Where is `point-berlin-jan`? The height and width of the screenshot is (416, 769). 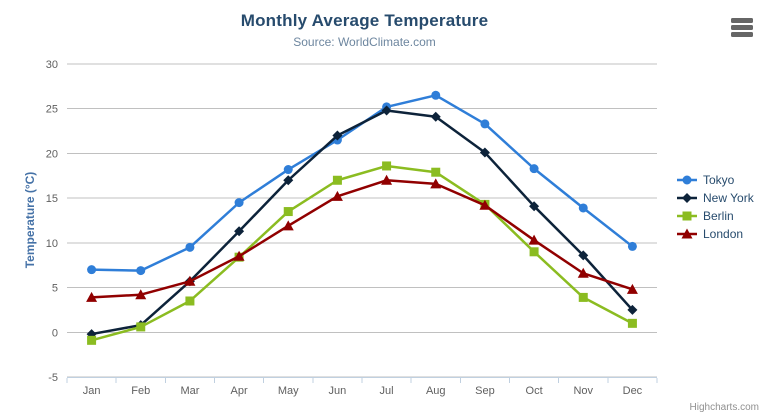
point-berlin-jan is located at coordinates (92, 340).